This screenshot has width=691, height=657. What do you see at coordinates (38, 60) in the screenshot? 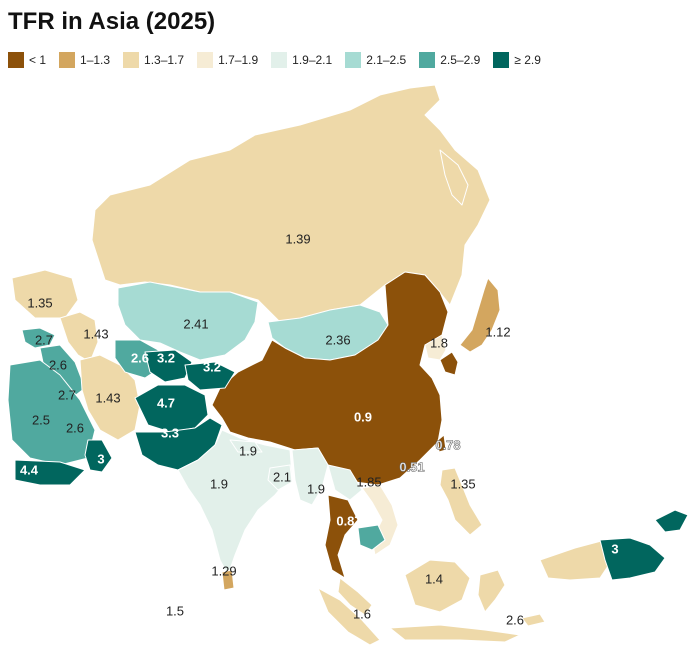
I see `legend-label: < 1` at bounding box center [38, 60].